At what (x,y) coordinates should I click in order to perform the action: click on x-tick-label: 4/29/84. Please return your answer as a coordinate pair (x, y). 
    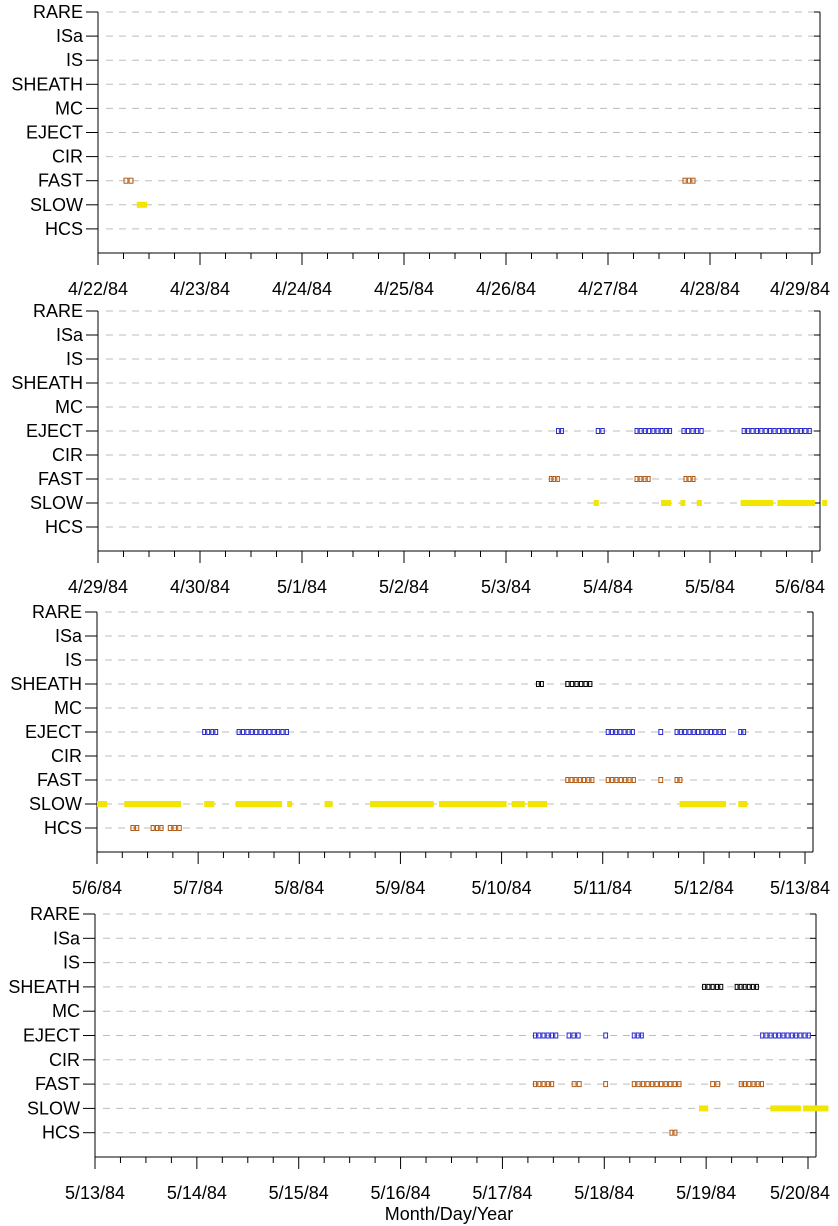
    Looking at the image, I should click on (98, 587).